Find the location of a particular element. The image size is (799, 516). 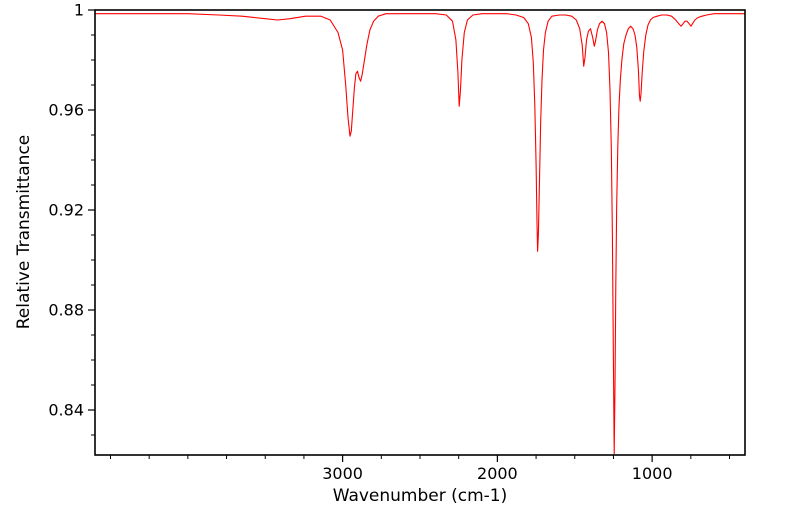

x-tick-label: 2000 is located at coordinates (497, 473).